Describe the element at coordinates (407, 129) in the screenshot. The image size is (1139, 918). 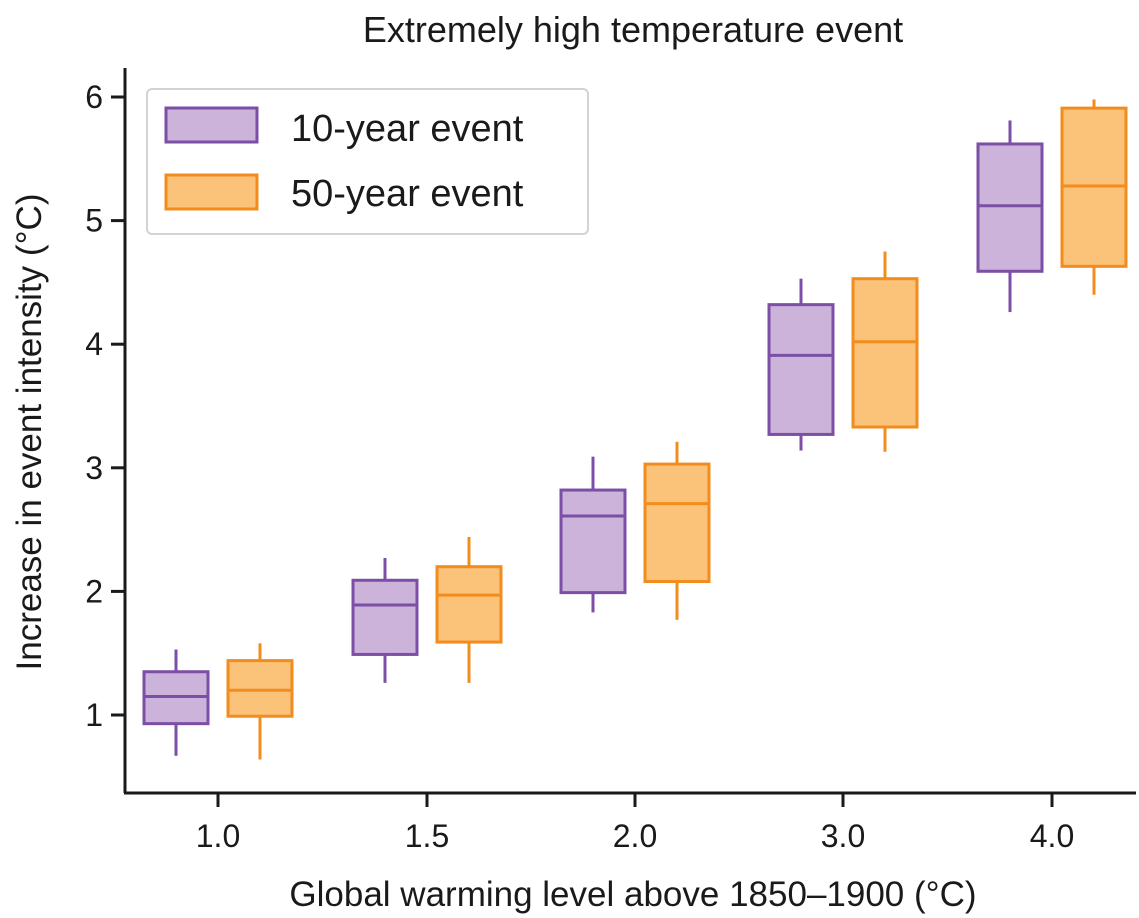
I see `legend-label-10-year: 10-year event` at that location.